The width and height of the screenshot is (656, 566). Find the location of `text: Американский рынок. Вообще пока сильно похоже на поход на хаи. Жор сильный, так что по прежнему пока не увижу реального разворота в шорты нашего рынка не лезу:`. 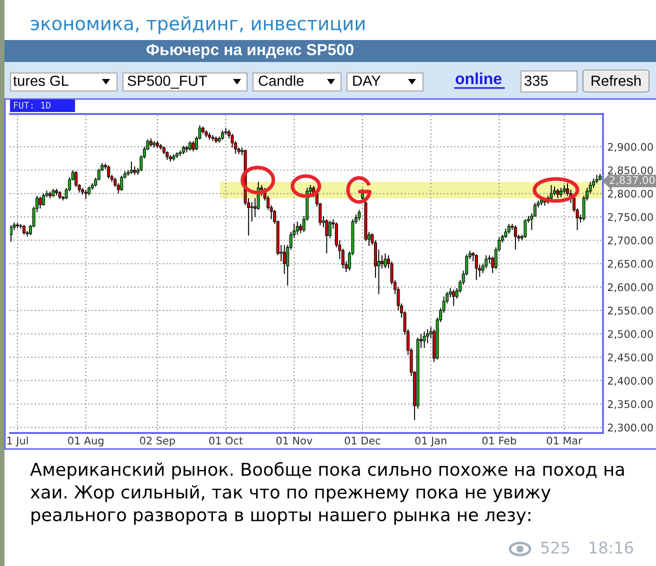

text: Американский рынок. Вообще пока сильно похоже на поход на хаи. Жор сильный, так что по прежнему пока не увижу реального разворота в шорты нашего рынка не лезу: is located at coordinates (327, 493).